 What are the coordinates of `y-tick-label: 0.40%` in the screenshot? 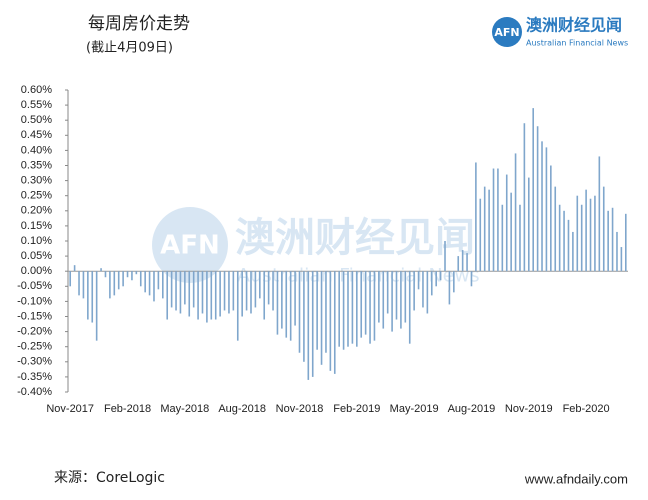 It's located at (36, 150).